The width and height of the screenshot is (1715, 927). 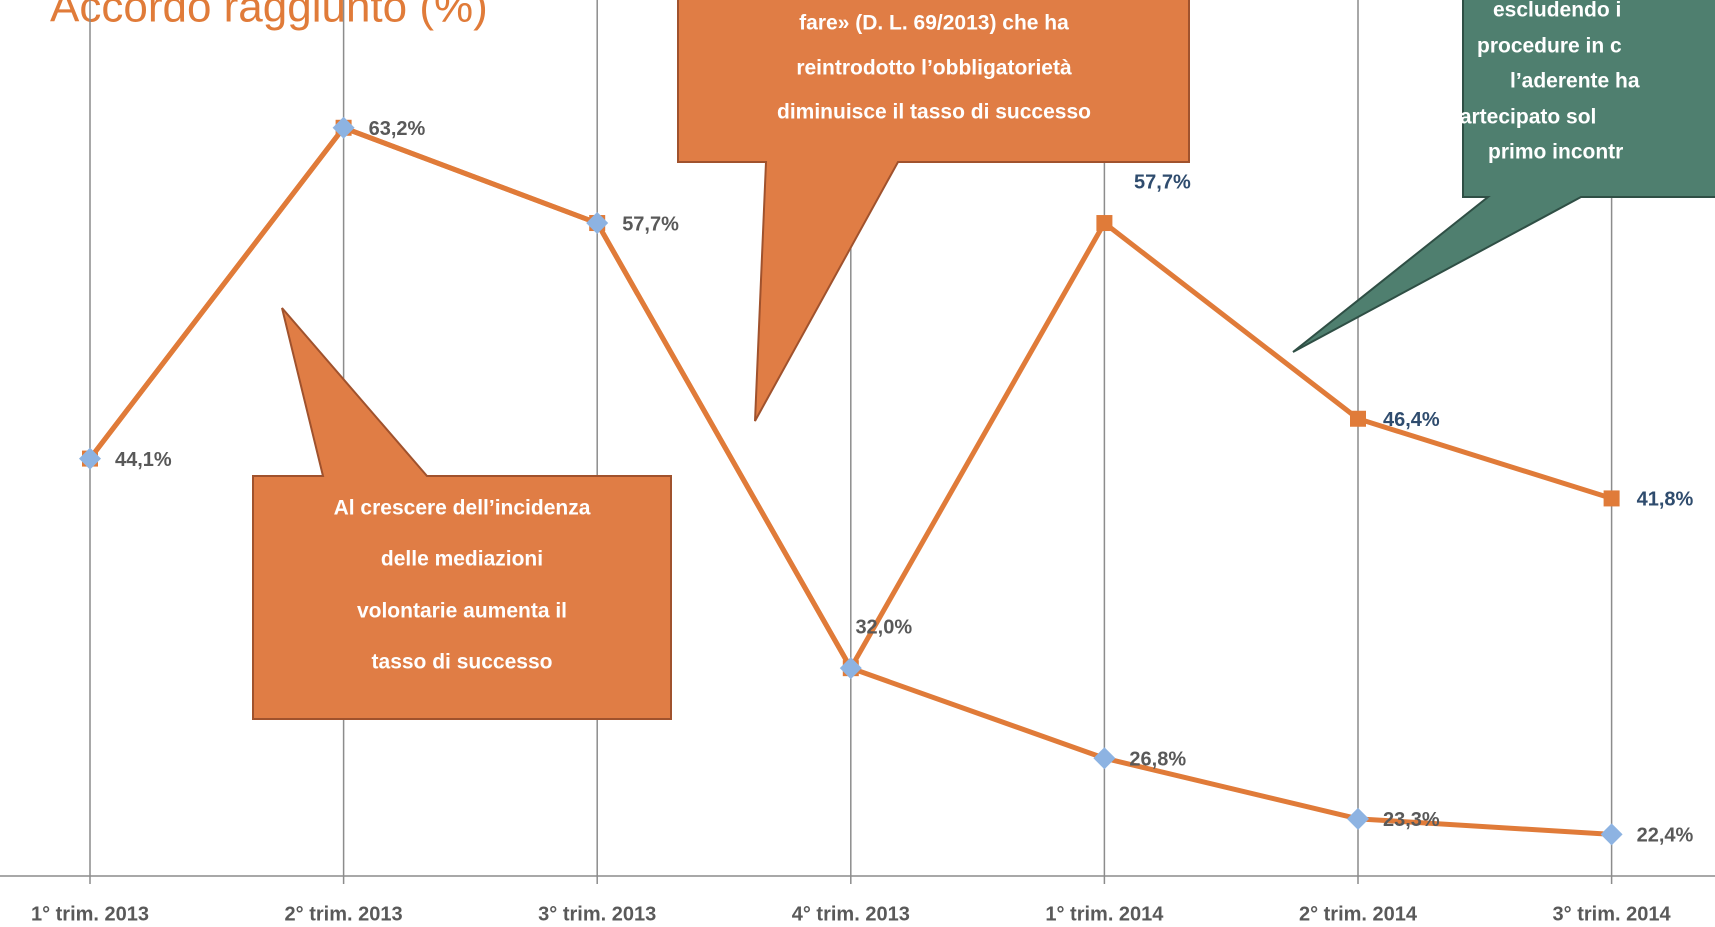 I want to click on callout-text: volontarie aumenta il, so click(x=462, y=611).